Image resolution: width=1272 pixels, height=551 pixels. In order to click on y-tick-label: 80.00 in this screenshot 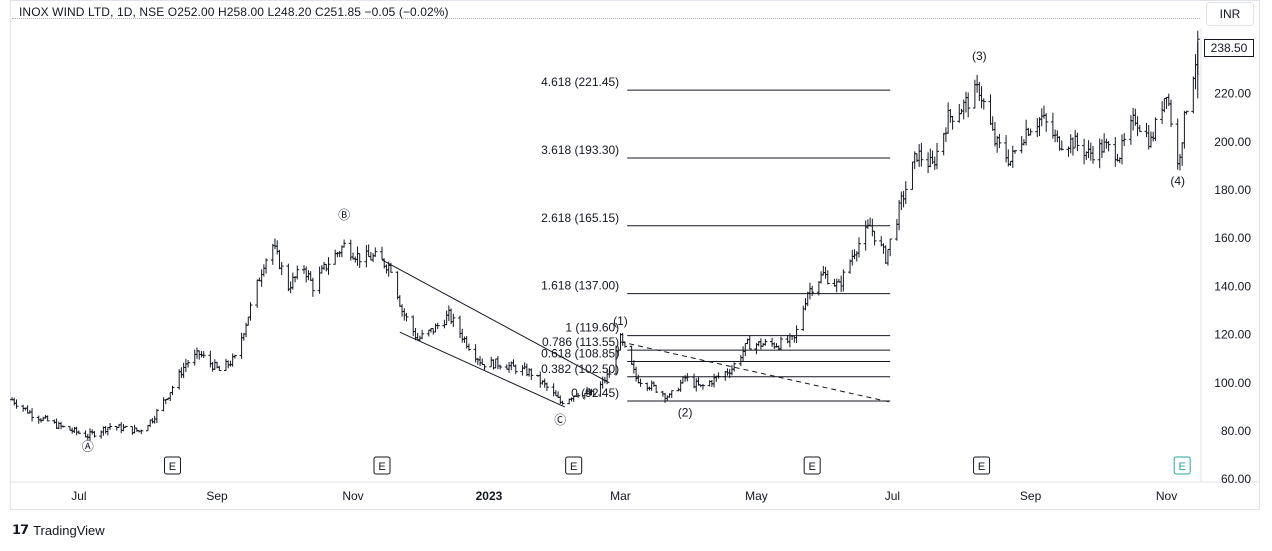, I will do `click(1236, 431)`.